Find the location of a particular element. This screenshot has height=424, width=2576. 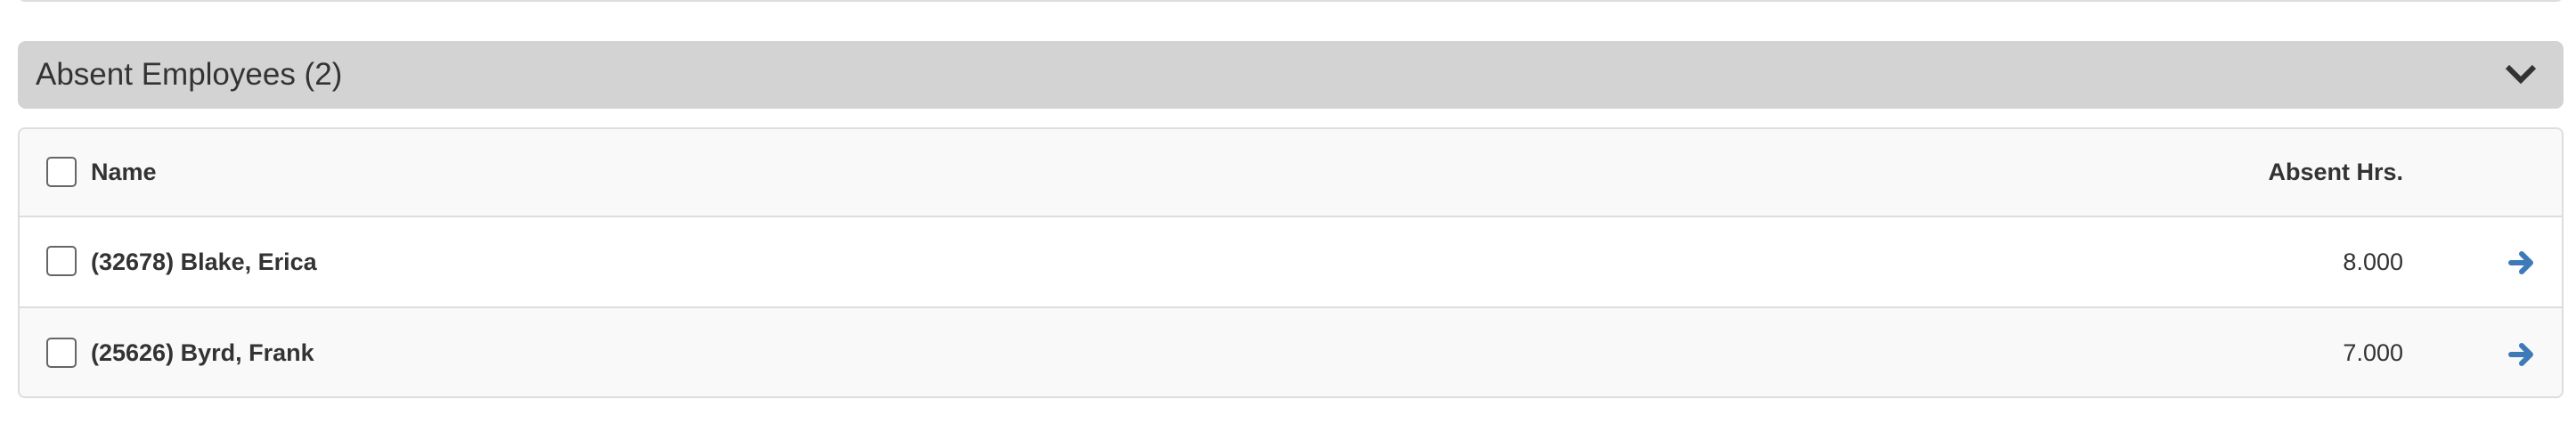

absent-hours: 7.000 is located at coordinates (2373, 353).